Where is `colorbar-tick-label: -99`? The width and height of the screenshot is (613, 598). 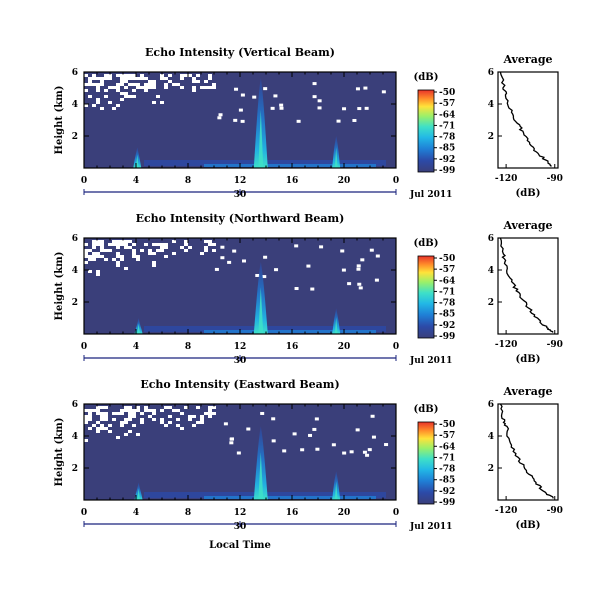 colorbar-tick-label: -99 is located at coordinates (447, 503).